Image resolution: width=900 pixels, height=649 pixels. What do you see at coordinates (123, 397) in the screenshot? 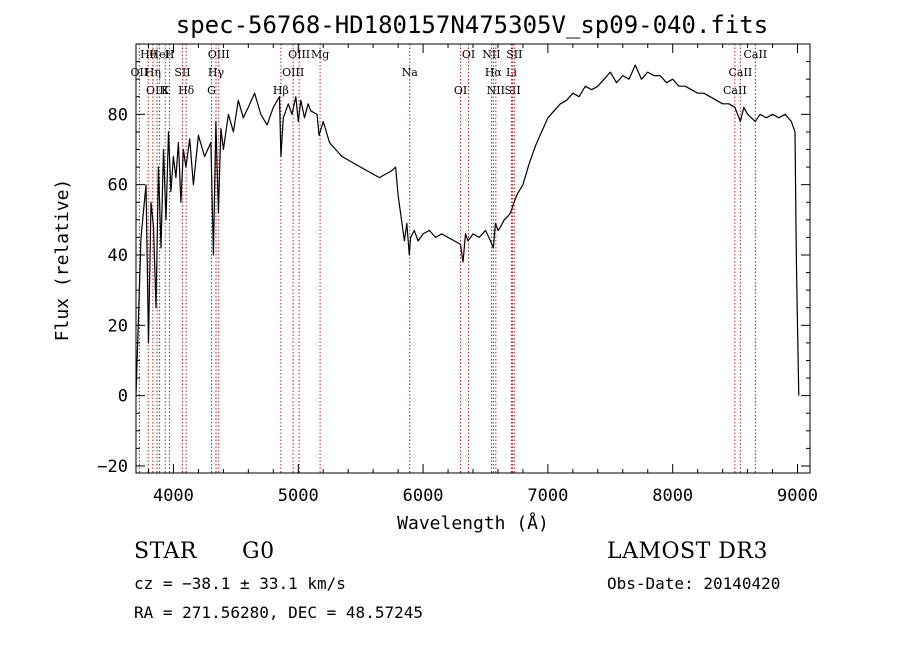
I see `y-tick-label: 0` at bounding box center [123, 397].